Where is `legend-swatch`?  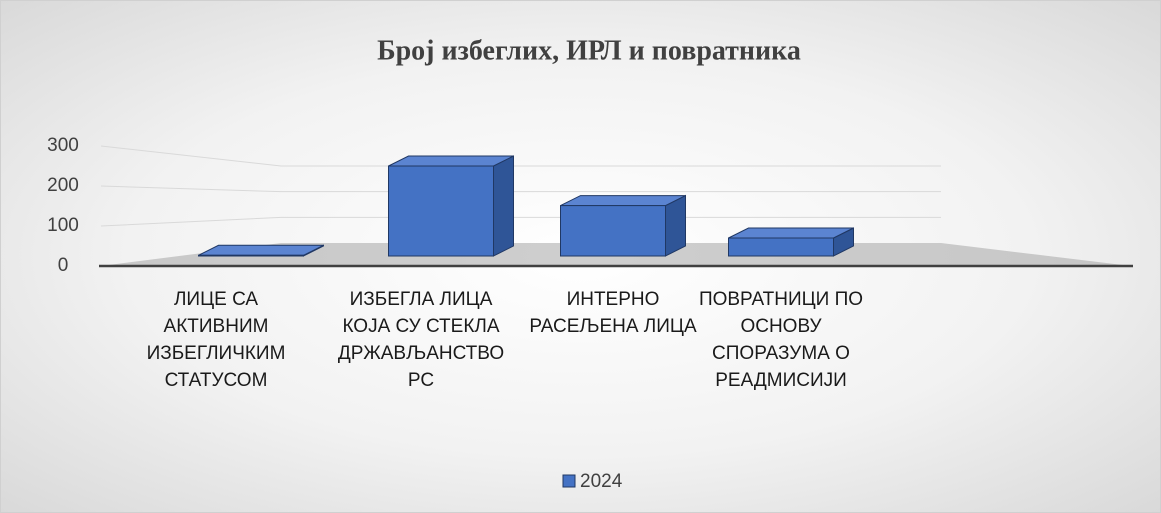
legend-swatch is located at coordinates (569, 481).